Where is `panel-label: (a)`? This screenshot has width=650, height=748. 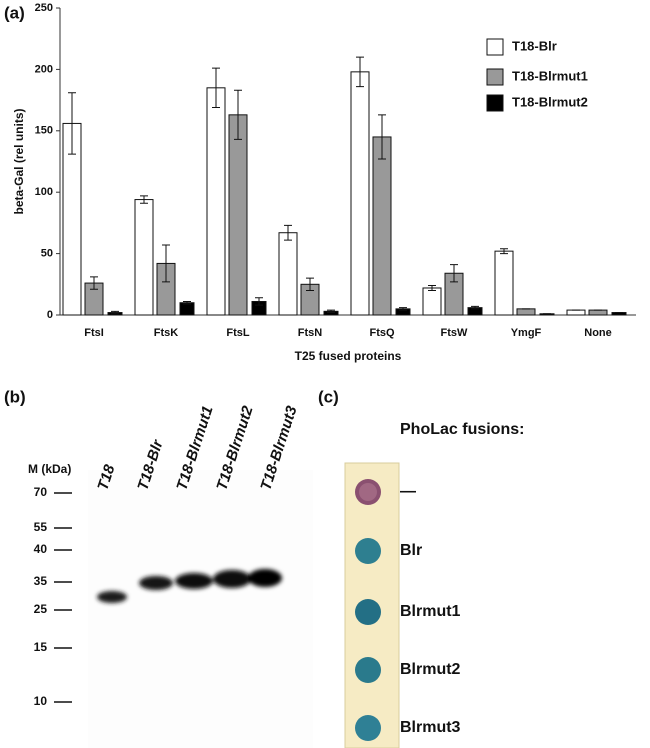
panel-label: (a) is located at coordinates (14, 12).